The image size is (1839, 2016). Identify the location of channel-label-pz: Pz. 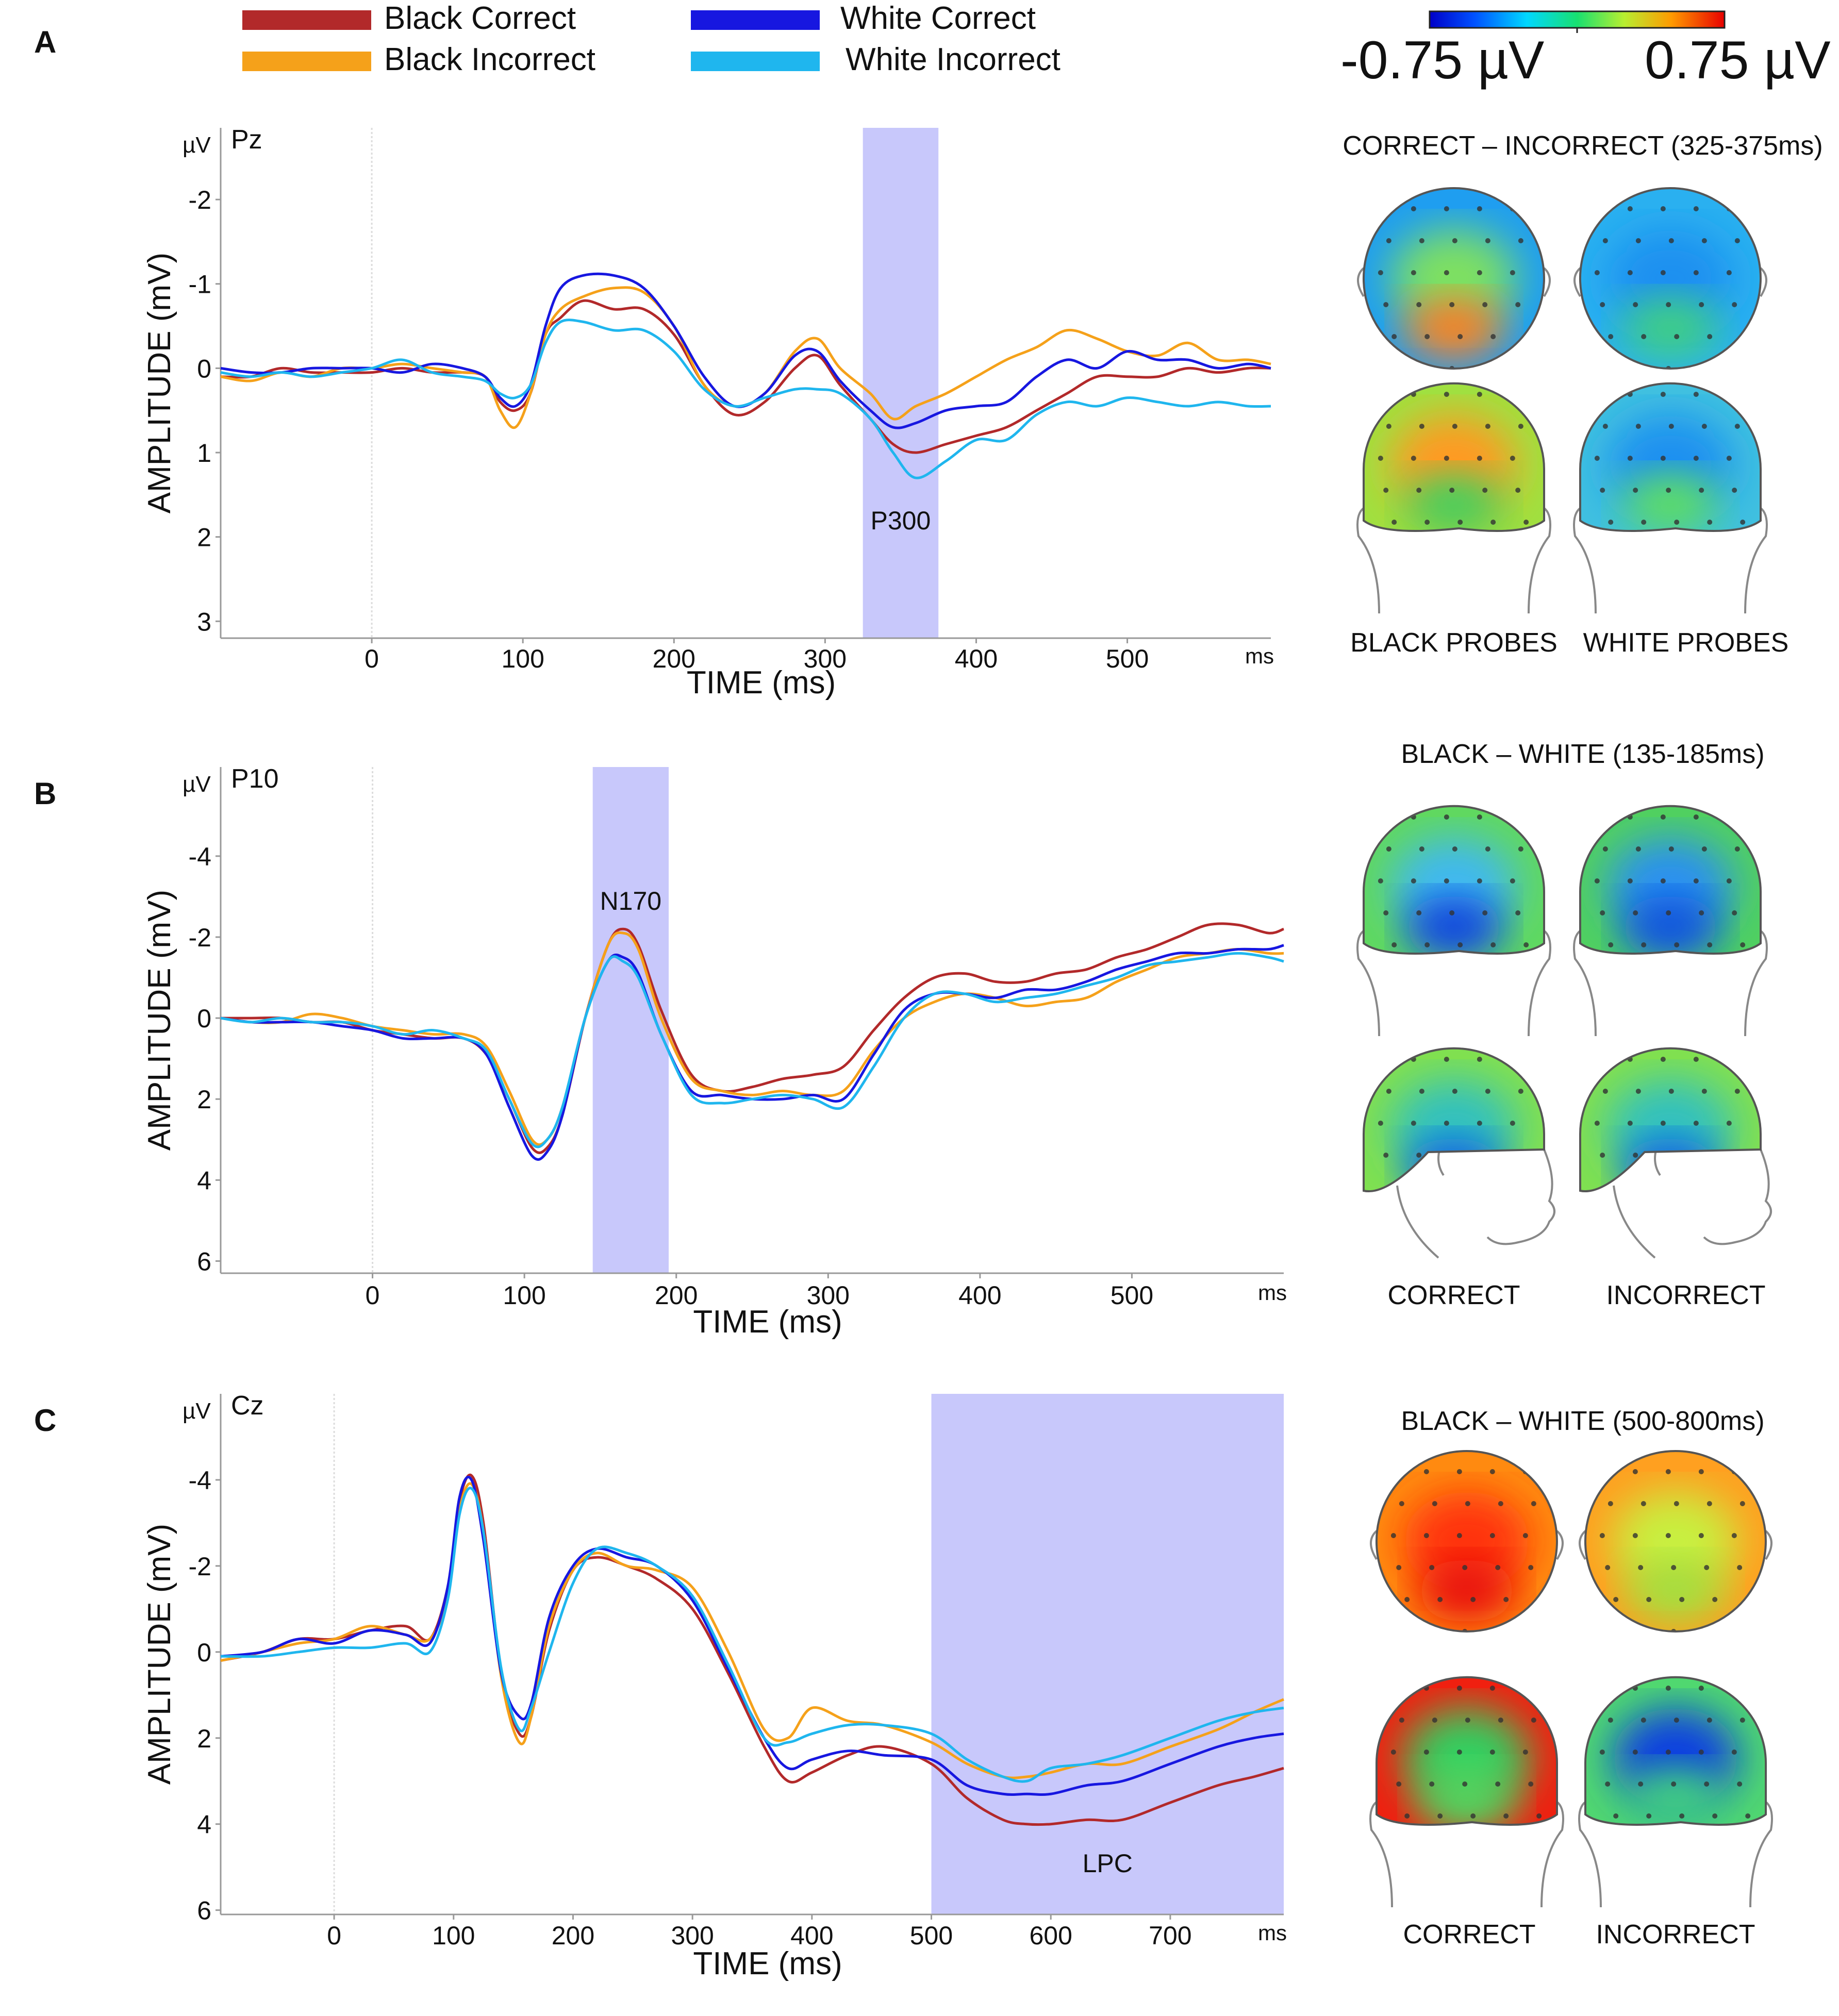
(246, 140).